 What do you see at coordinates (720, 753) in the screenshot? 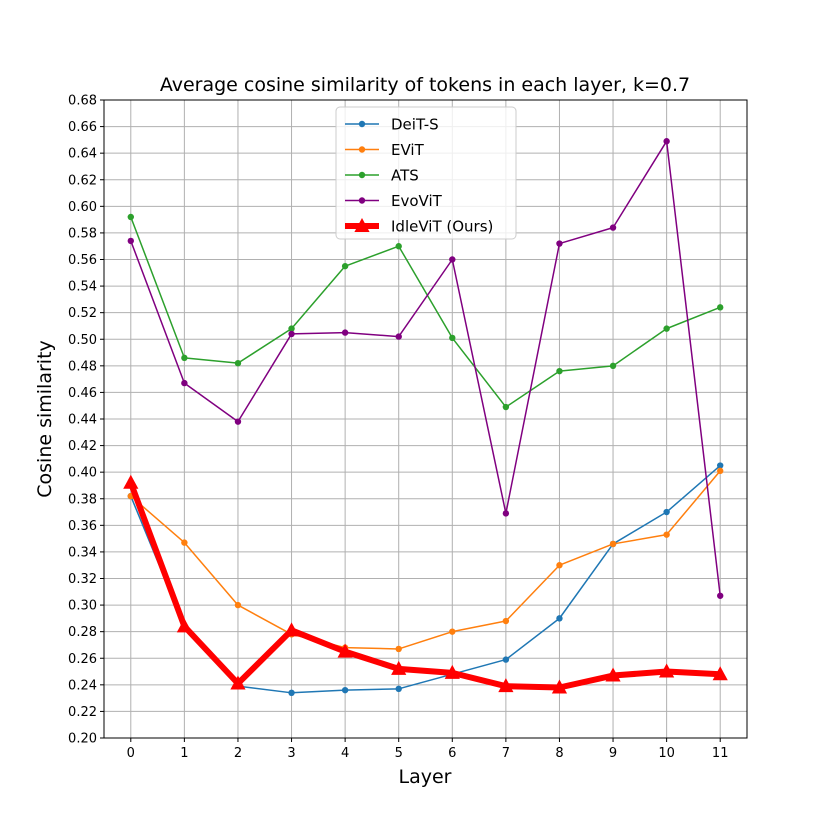
I see `x-tick-label: 11` at bounding box center [720, 753].